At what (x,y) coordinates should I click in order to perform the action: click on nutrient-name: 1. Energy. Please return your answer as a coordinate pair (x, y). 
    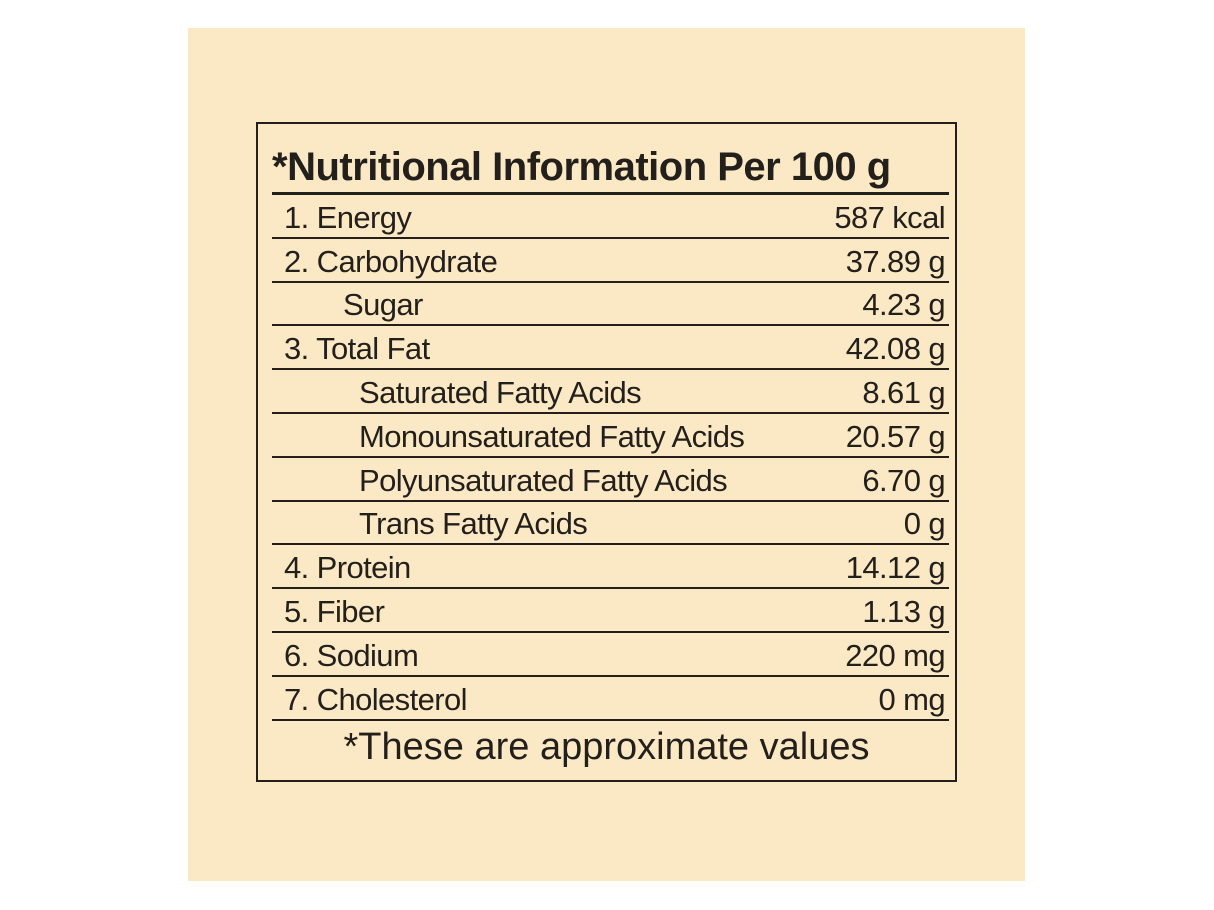
    Looking at the image, I should click on (348, 217).